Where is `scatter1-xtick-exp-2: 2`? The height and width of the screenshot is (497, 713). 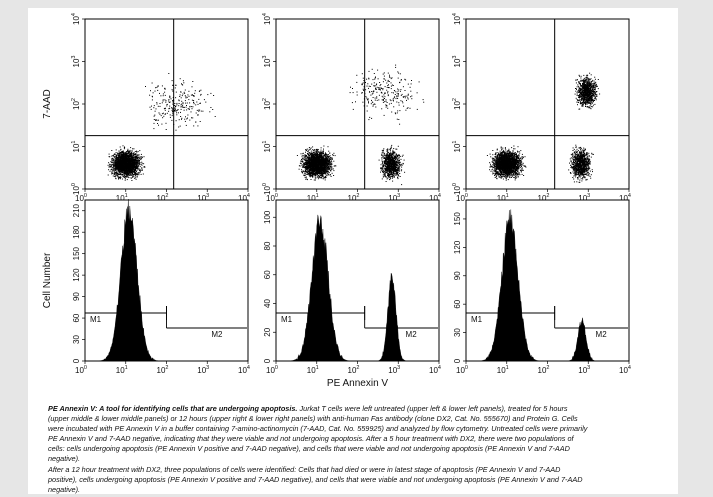 scatter1-xtick-exp-2: 2 is located at coordinates (166, 196).